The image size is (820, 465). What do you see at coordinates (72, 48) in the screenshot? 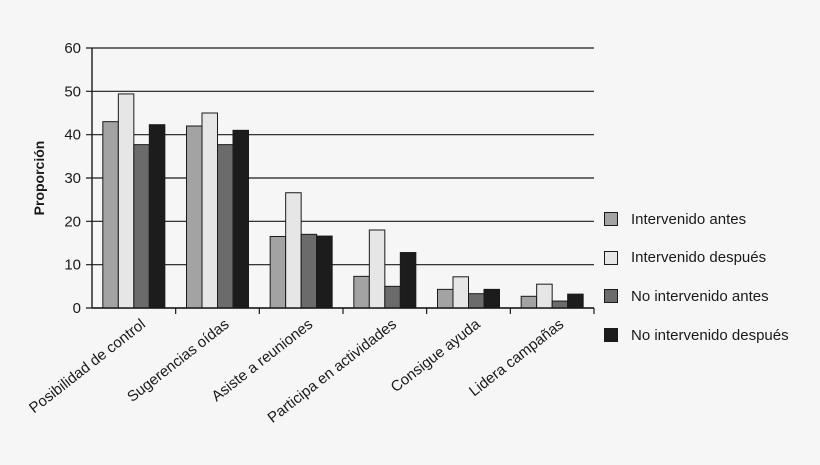
I see `y-tick-label: 60` at bounding box center [72, 48].